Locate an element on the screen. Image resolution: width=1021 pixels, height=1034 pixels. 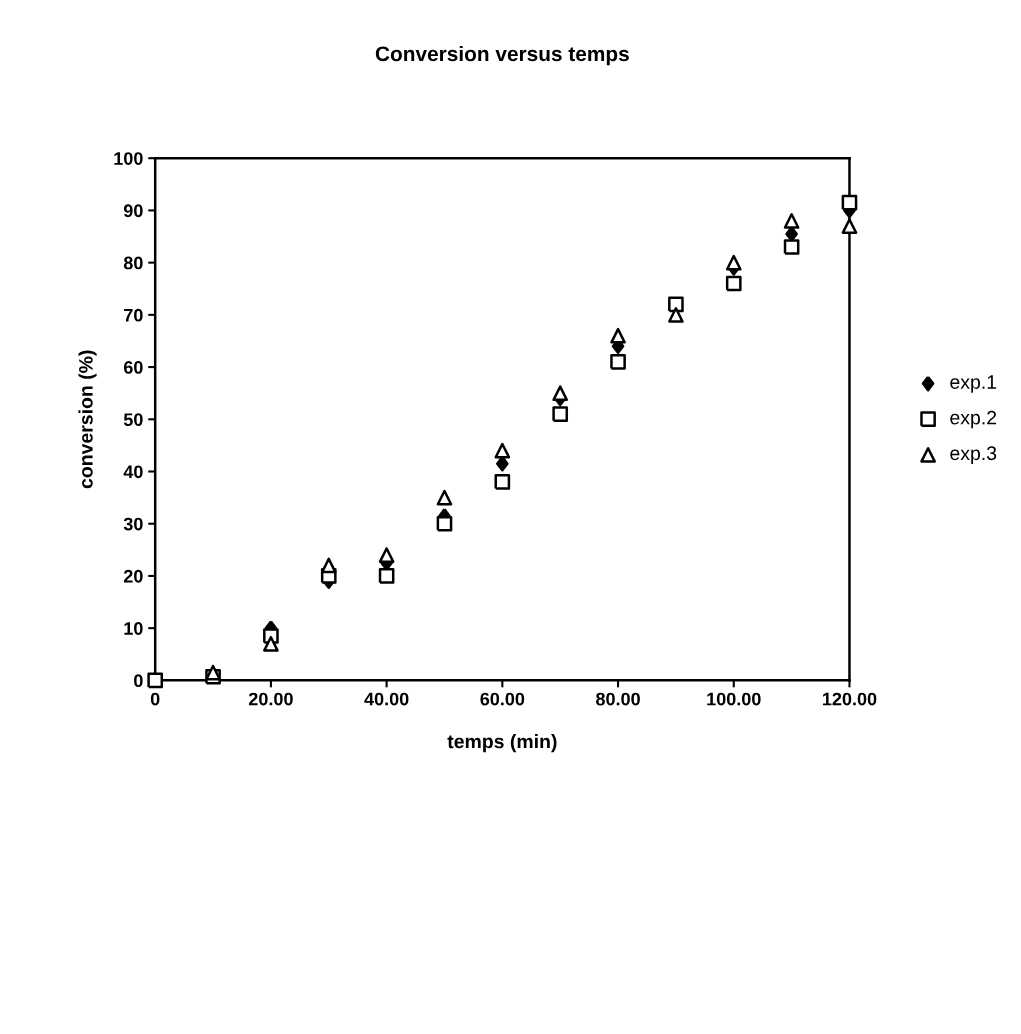
y-tick-label: 0 is located at coordinates (138, 681).